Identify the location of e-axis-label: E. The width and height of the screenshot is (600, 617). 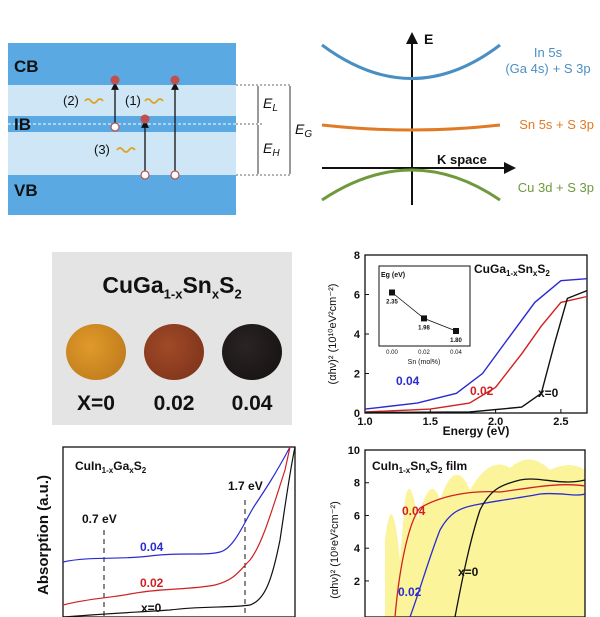
(428, 39).